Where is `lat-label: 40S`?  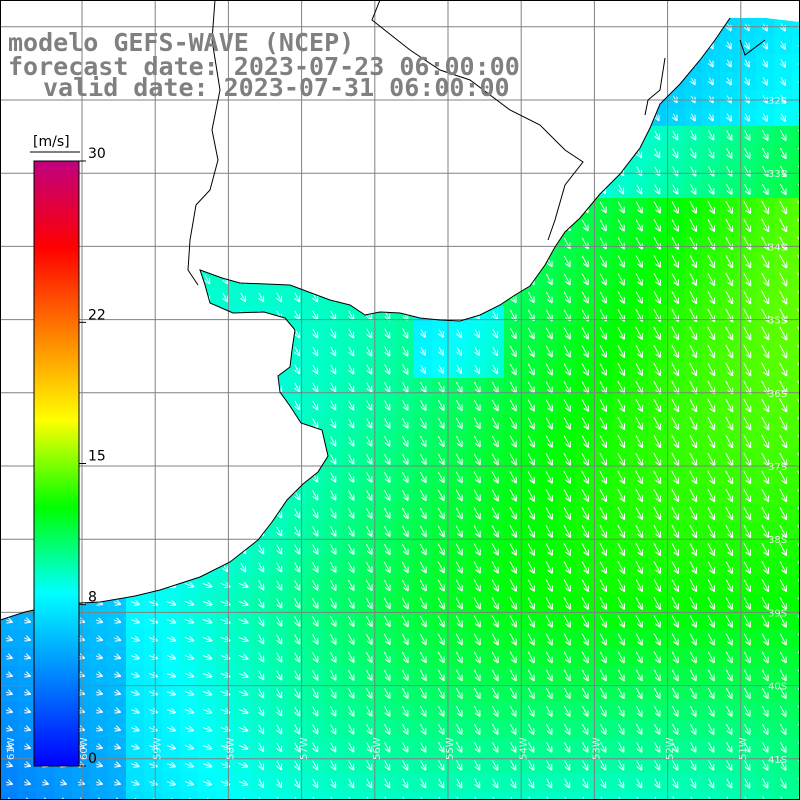
lat-label: 40S is located at coordinates (777, 687).